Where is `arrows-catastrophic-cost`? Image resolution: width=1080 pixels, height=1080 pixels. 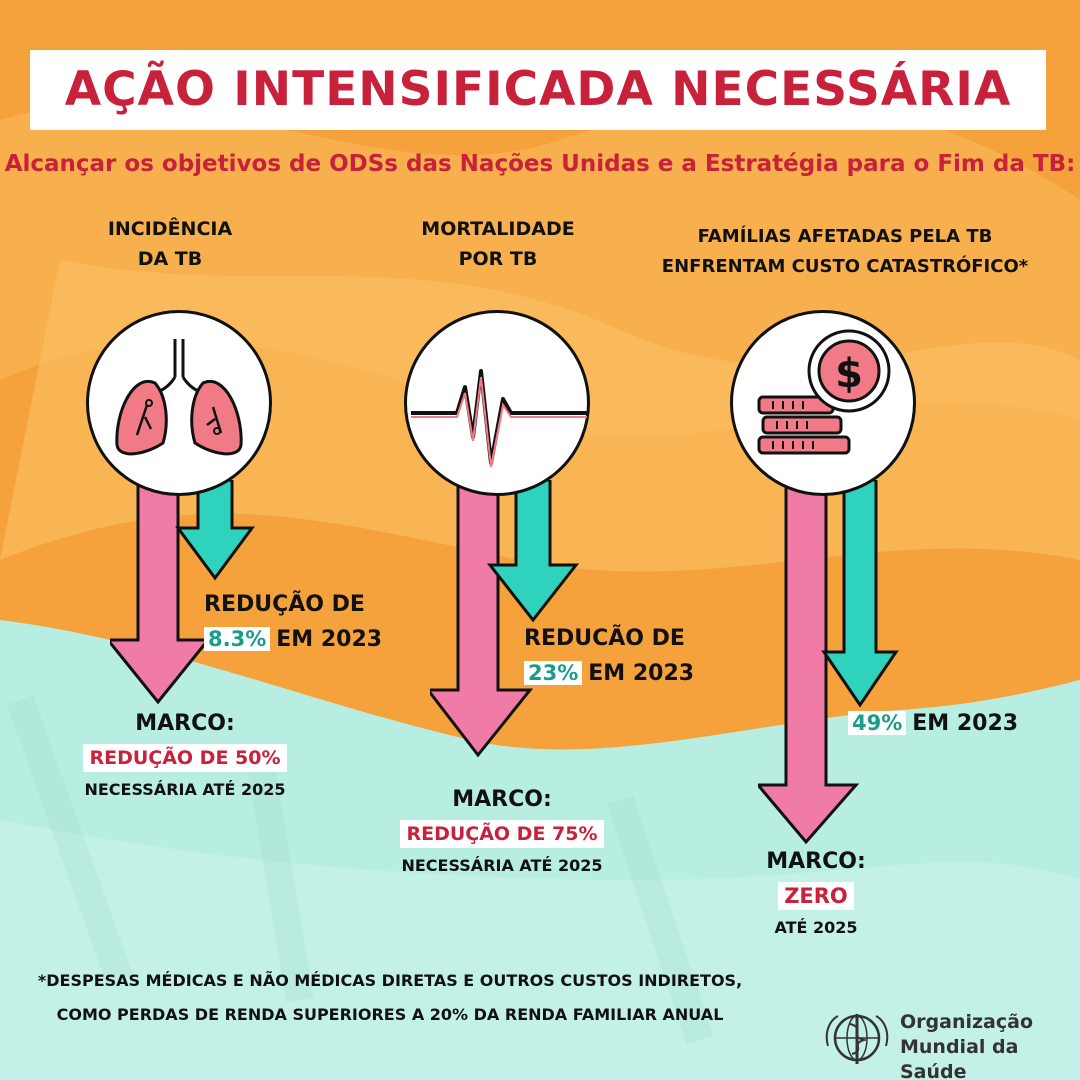 arrows-catastrophic-cost is located at coordinates (828, 662).